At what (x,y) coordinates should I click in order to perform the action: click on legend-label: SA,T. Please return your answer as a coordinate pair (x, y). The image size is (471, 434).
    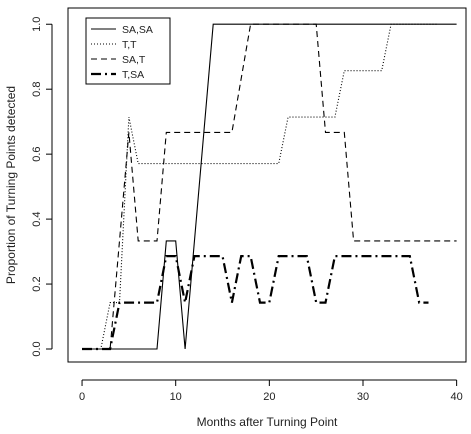
    Looking at the image, I should click on (134, 60).